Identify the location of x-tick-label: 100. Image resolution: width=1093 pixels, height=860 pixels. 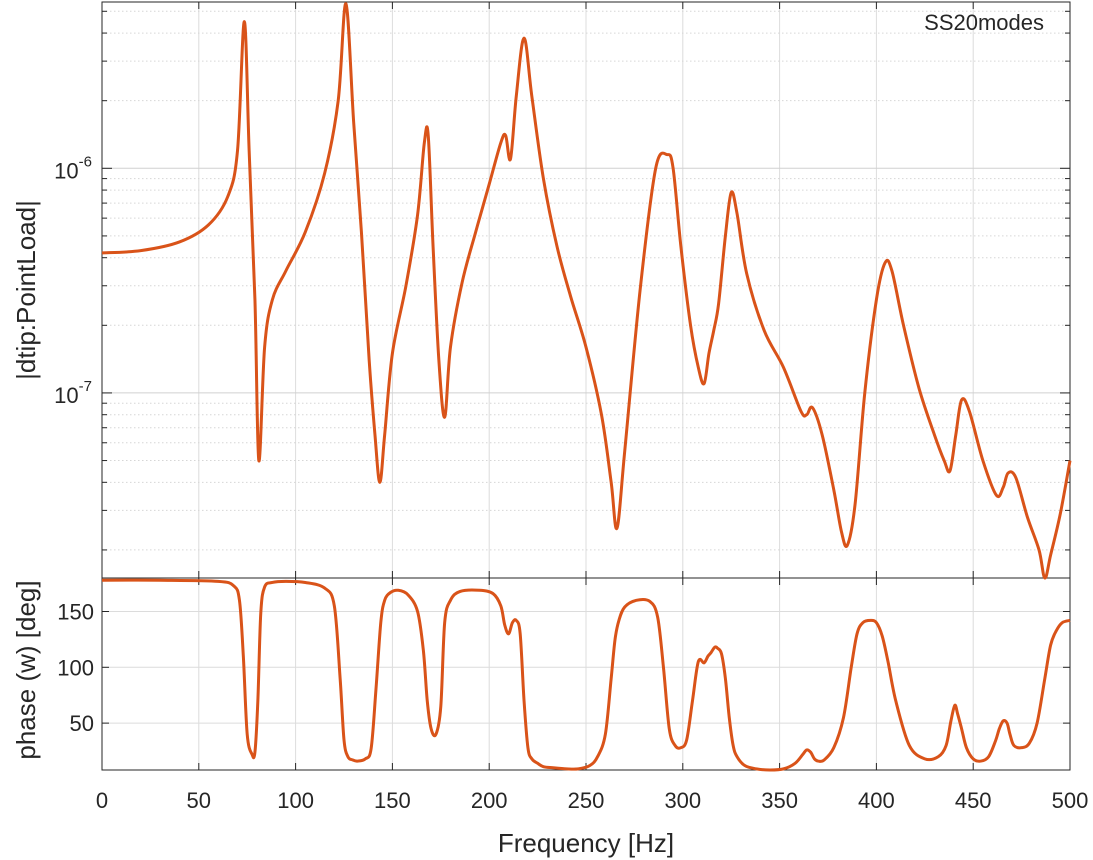
(295, 800).